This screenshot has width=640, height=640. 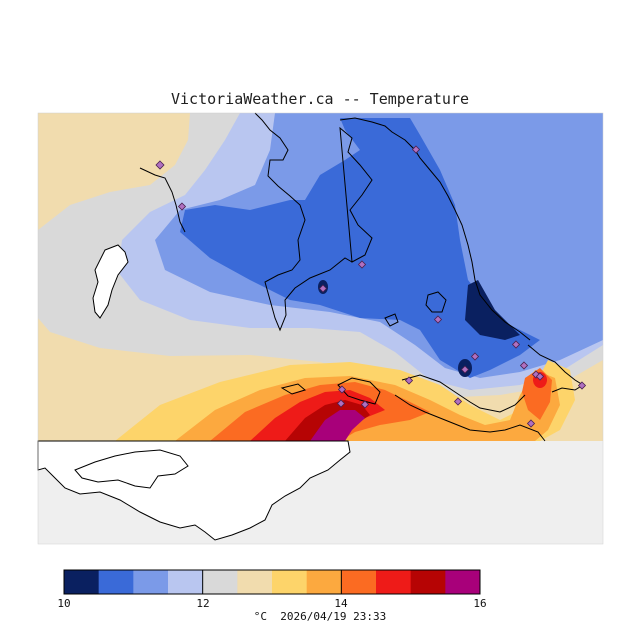 What do you see at coordinates (203, 603) in the screenshot?
I see `colorbar-tick-label: 12` at bounding box center [203, 603].